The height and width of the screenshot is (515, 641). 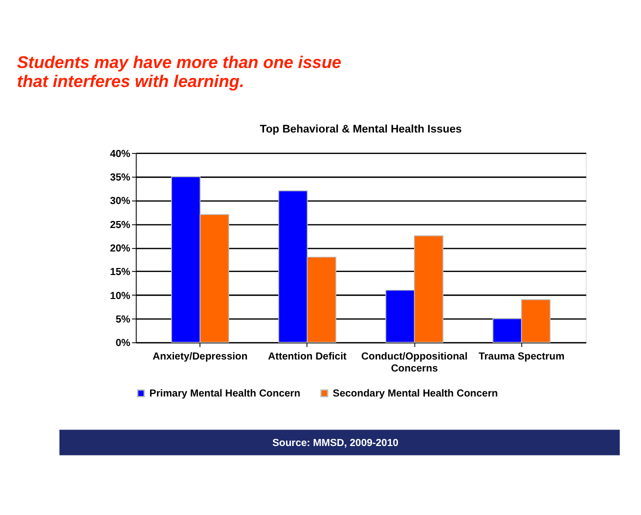 What do you see at coordinates (335, 443) in the screenshot?
I see `source-note: Source: MMSD, 2009-2010` at bounding box center [335, 443].